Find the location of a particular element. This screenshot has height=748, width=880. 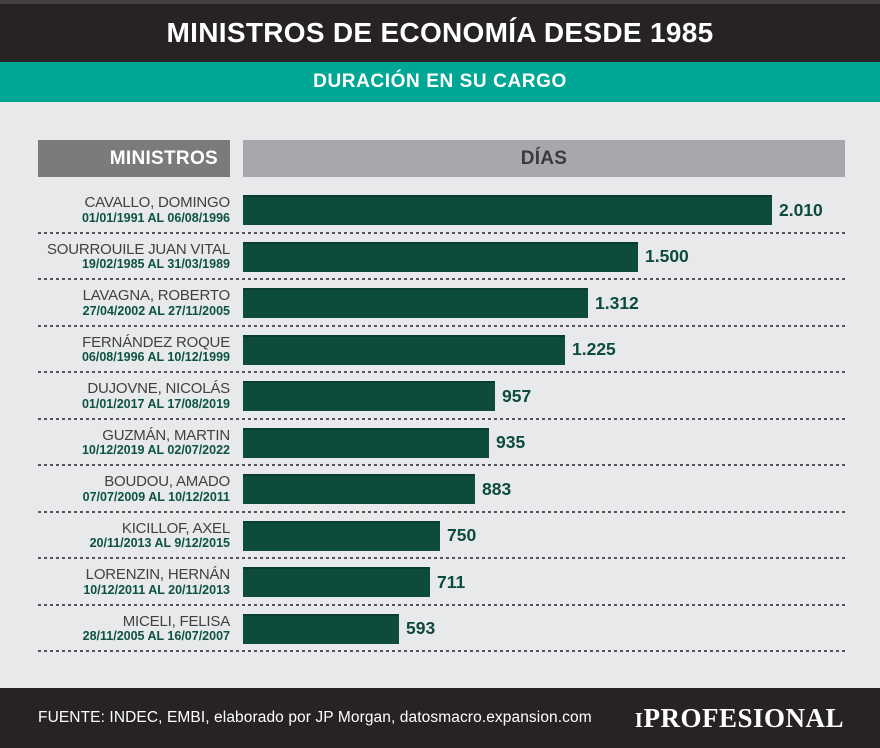

brand-logo-prefix: I is located at coordinates (639, 719).